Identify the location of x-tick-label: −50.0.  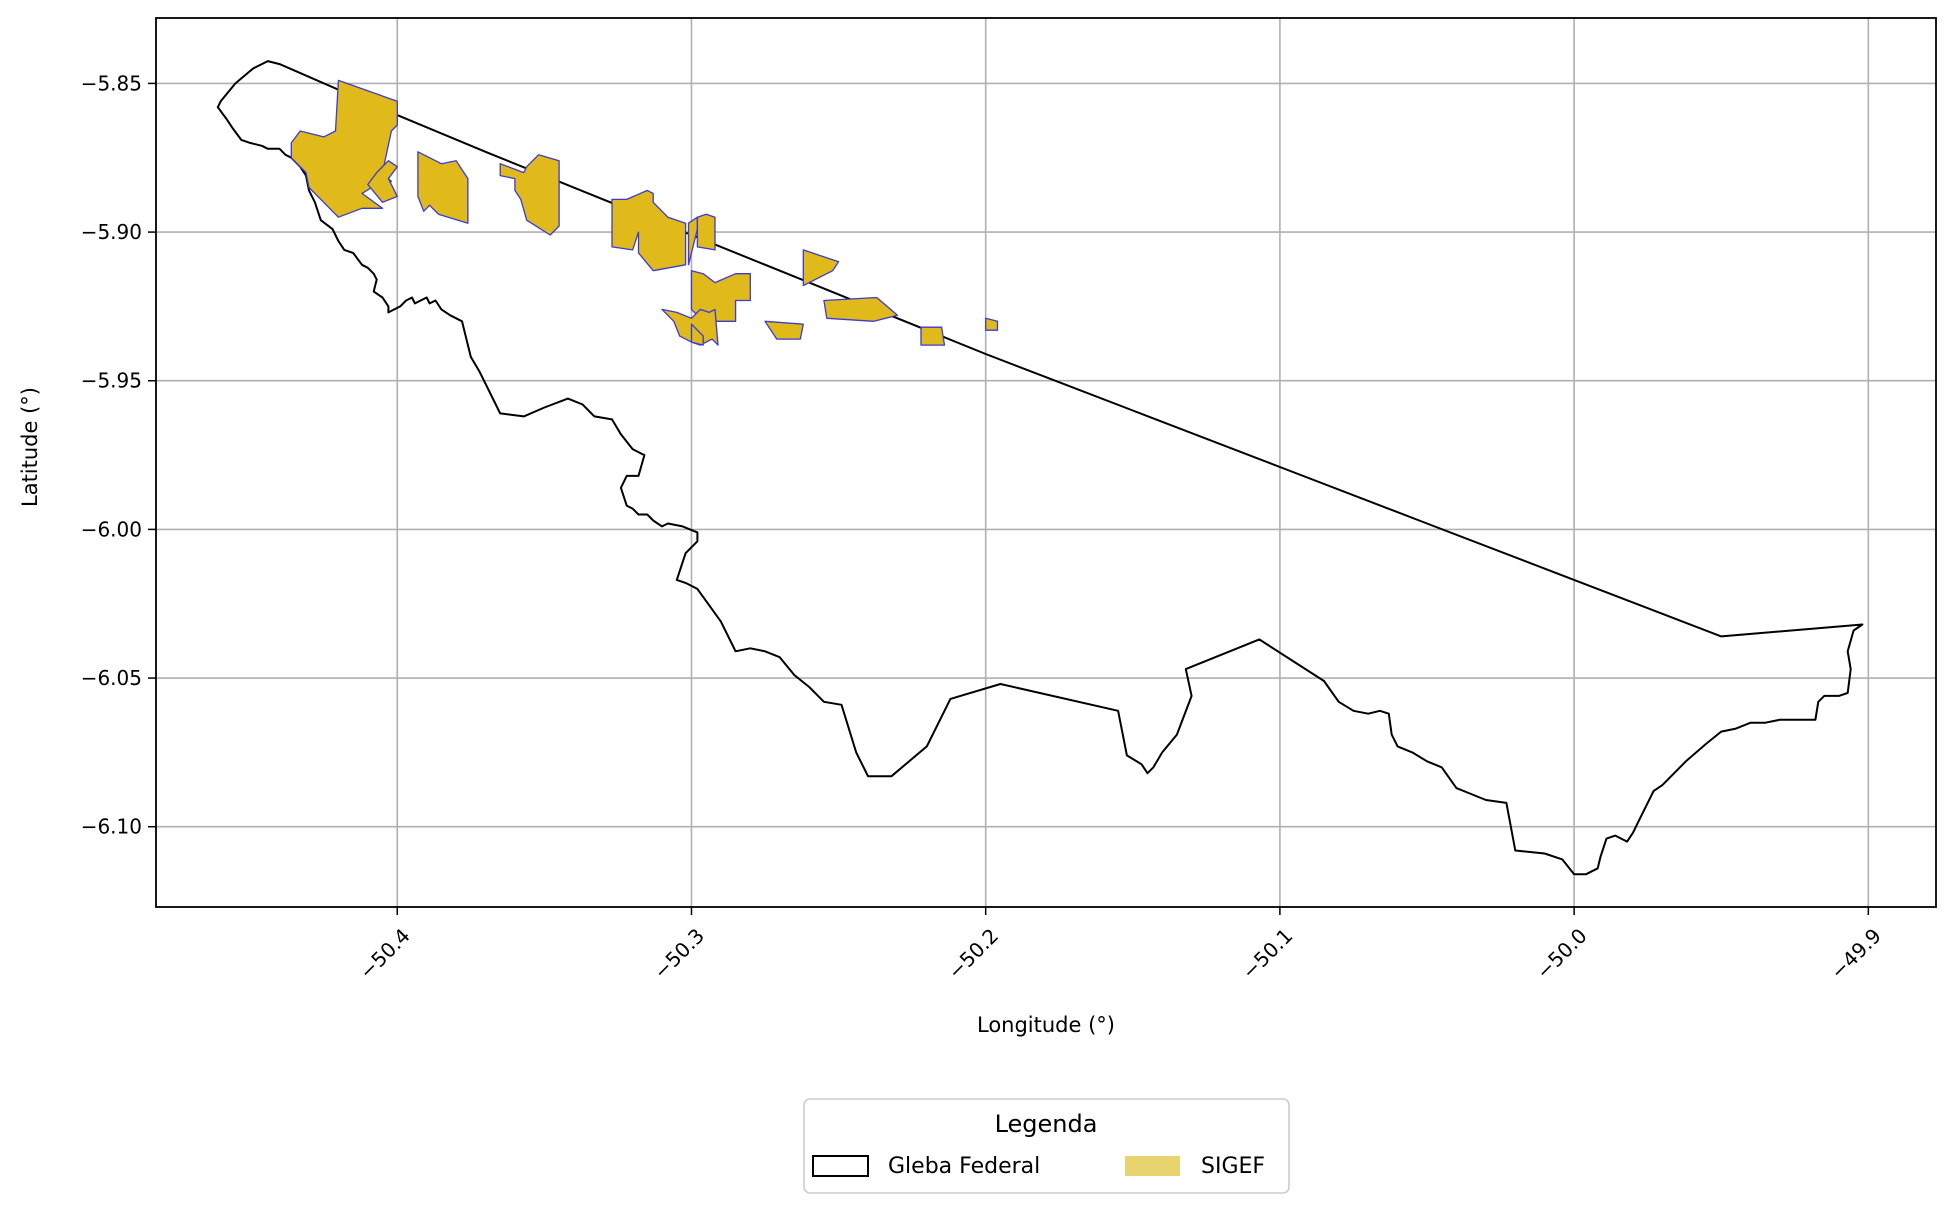
(1561, 954).